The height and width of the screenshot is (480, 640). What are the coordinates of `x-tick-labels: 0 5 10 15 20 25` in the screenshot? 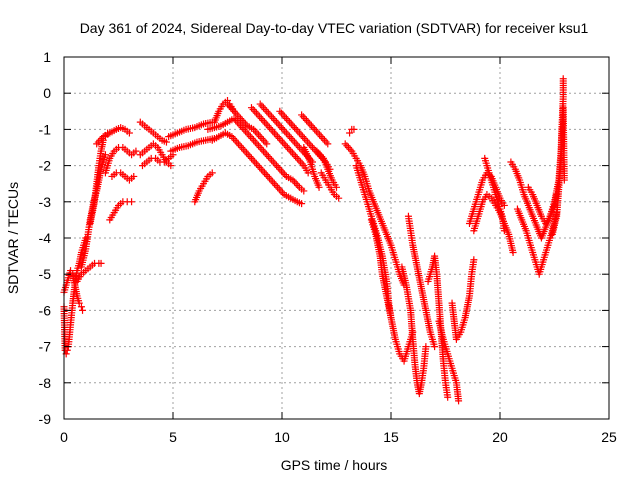 It's located at (338, 437).